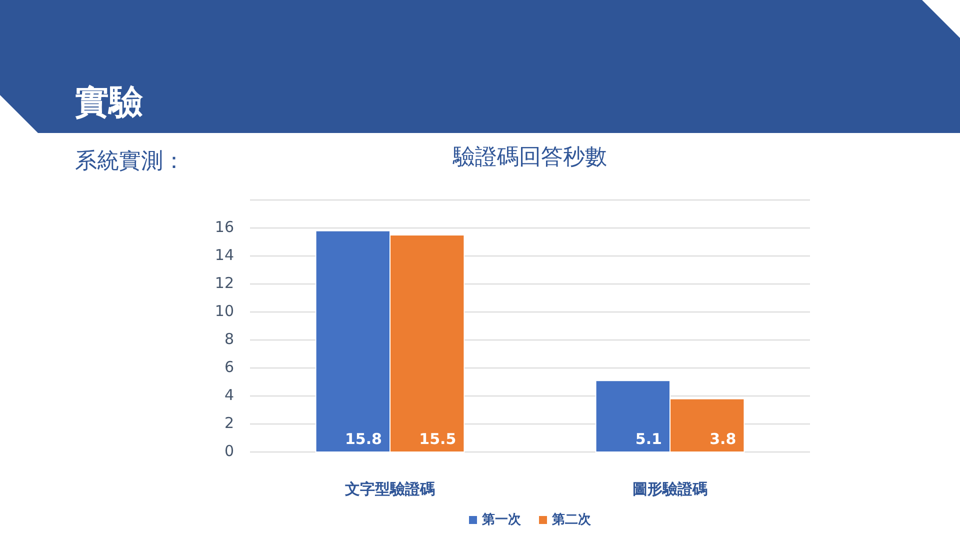 Image resolution: width=960 pixels, height=540 pixels. I want to click on text: 實驗, so click(109, 102).